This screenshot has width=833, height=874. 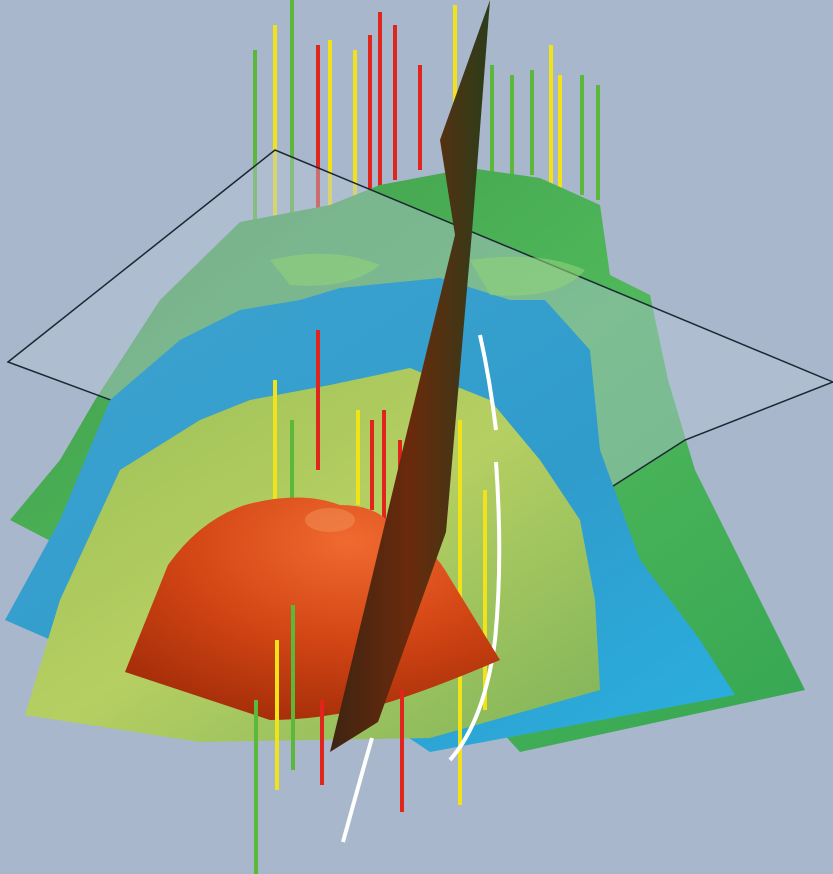 What do you see at coordinates (329, 739) in the screenshot?
I see `wells-front` at bounding box center [329, 739].